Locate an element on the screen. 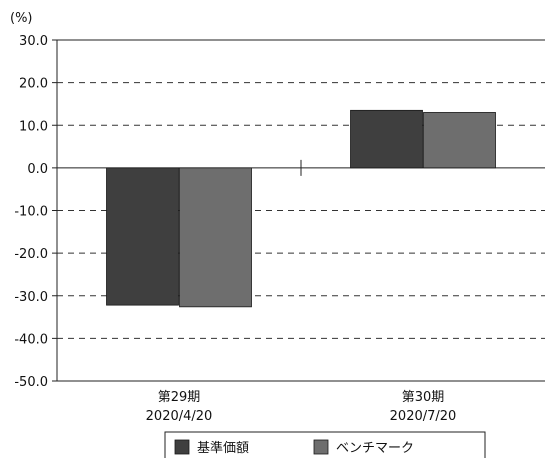 Image resolution: width=547 pixels, height=458 pixels. y-tick-label: 20.0 is located at coordinates (33, 84).